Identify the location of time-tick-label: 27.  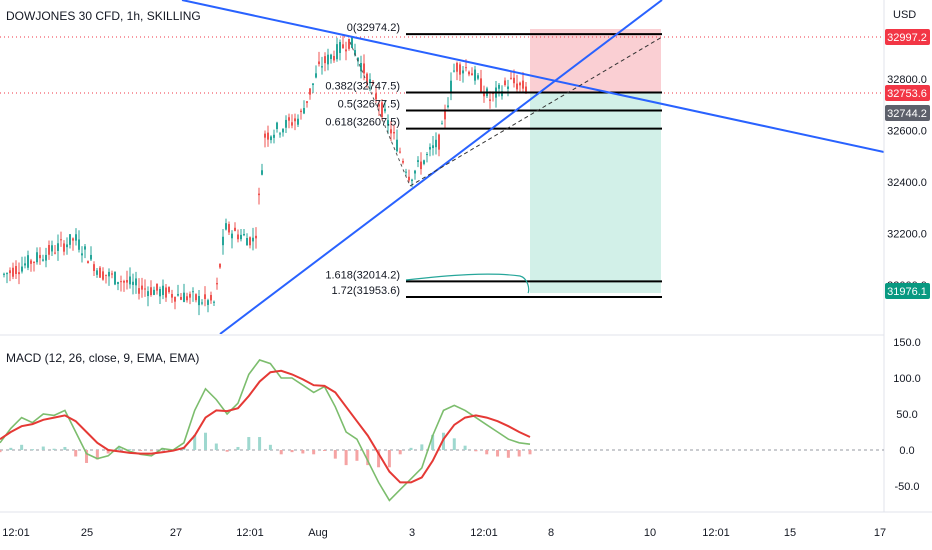
(176, 533).